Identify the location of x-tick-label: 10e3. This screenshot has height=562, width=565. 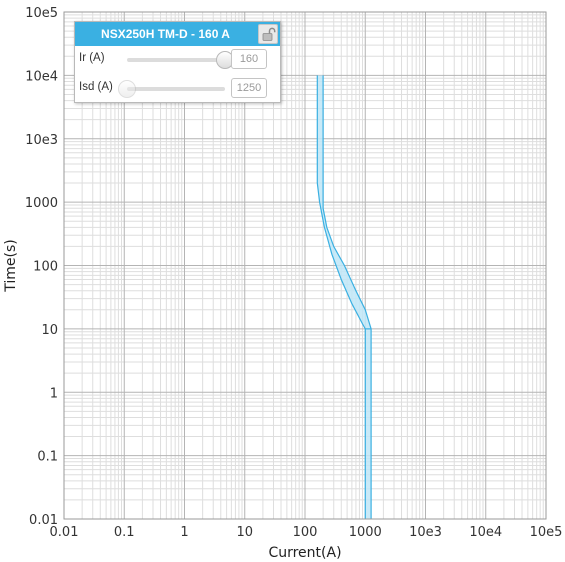
(425, 532).